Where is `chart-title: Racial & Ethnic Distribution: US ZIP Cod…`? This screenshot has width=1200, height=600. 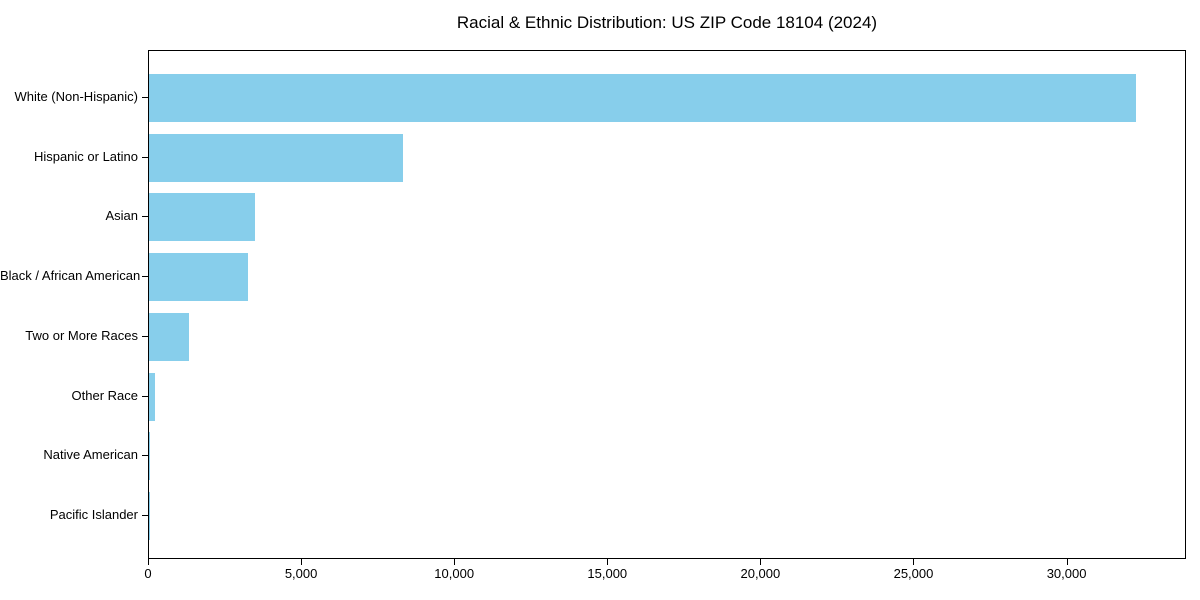
chart-title: Racial & Ethnic Distribution: US ZIP Cod… is located at coordinates (667, 22).